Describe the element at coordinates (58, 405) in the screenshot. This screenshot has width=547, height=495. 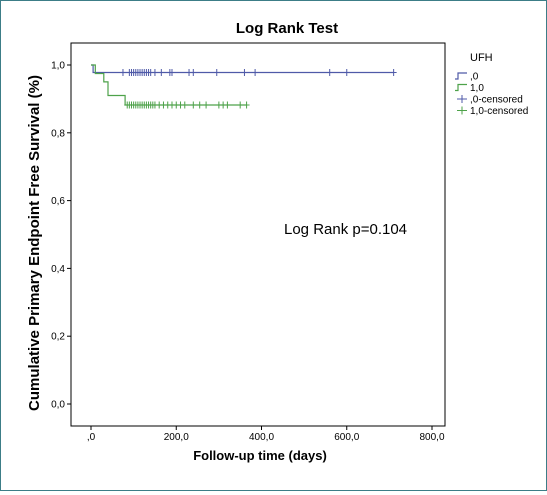
I see `y-tick-label: 0,0` at that location.